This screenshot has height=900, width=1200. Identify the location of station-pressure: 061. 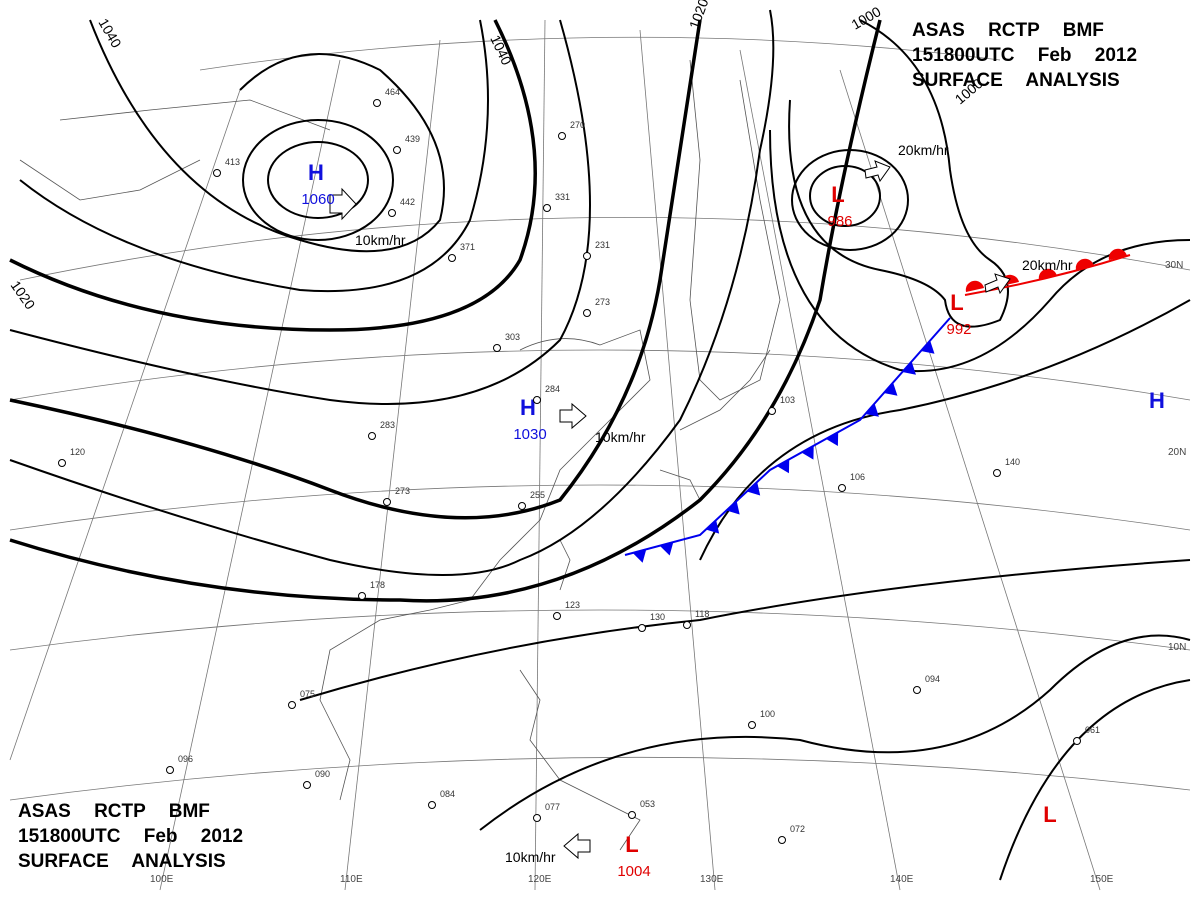
(1092, 730).